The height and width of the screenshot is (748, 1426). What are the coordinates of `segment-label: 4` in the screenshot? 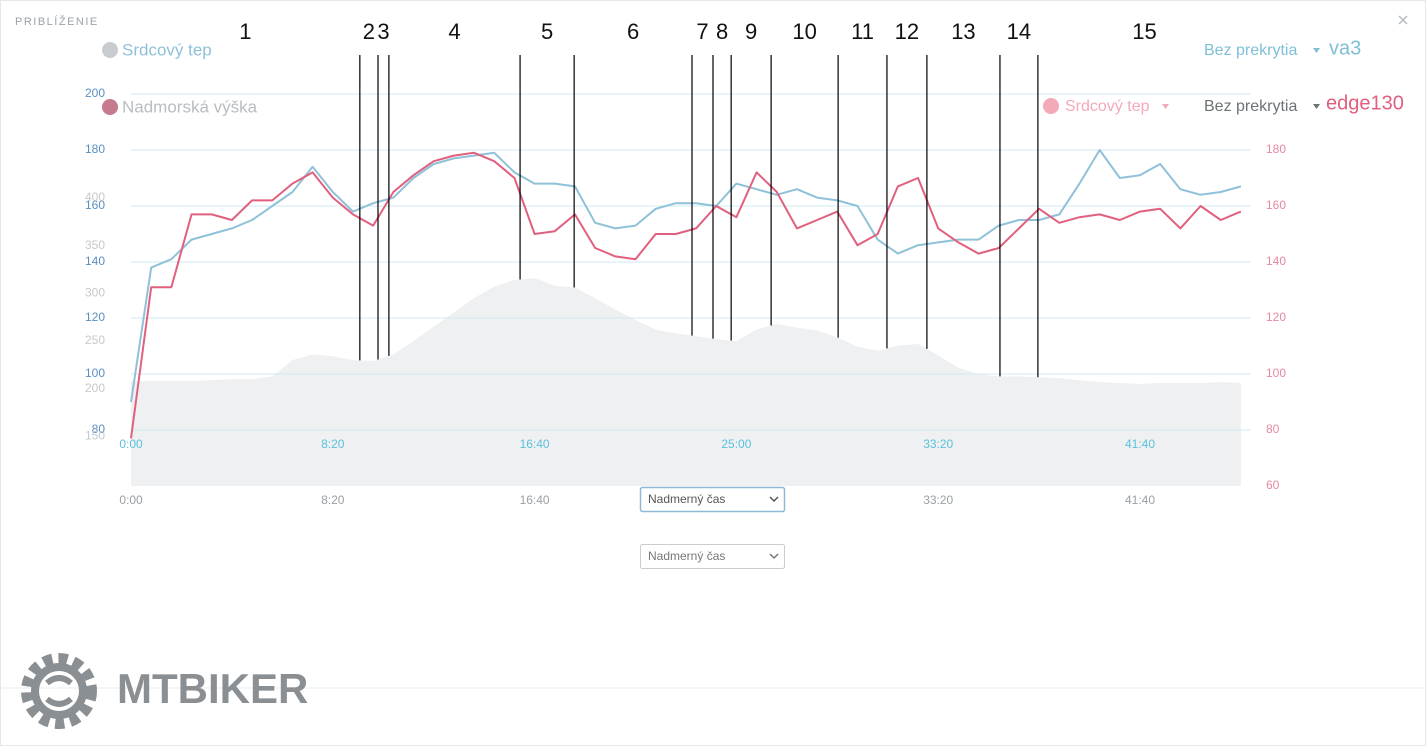 It's located at (454, 31).